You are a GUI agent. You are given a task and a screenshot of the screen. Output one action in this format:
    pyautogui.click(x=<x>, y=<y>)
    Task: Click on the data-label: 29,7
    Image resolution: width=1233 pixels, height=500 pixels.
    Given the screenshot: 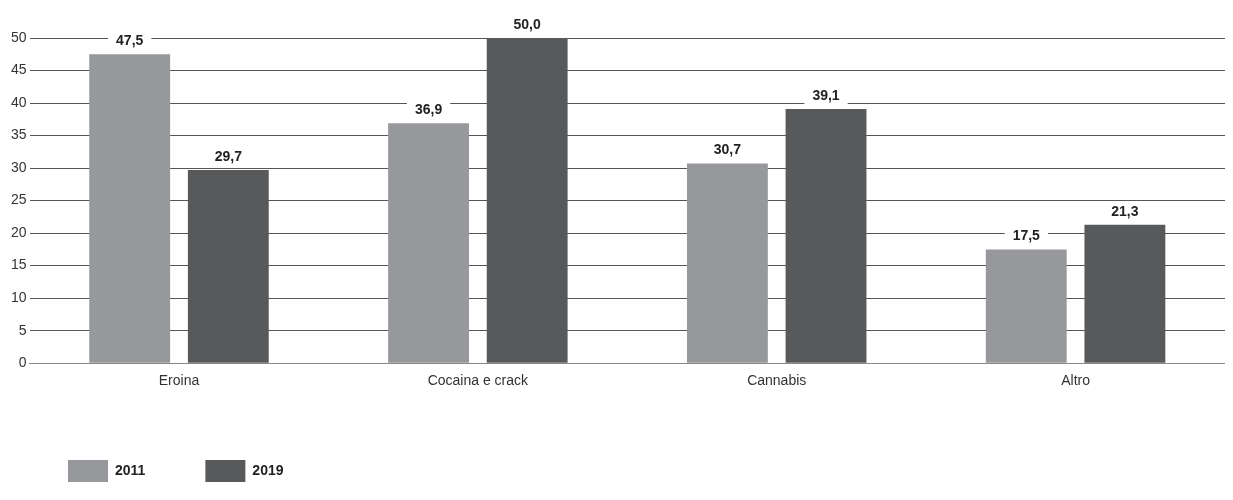 What is the action you would take?
    pyautogui.click(x=228, y=155)
    